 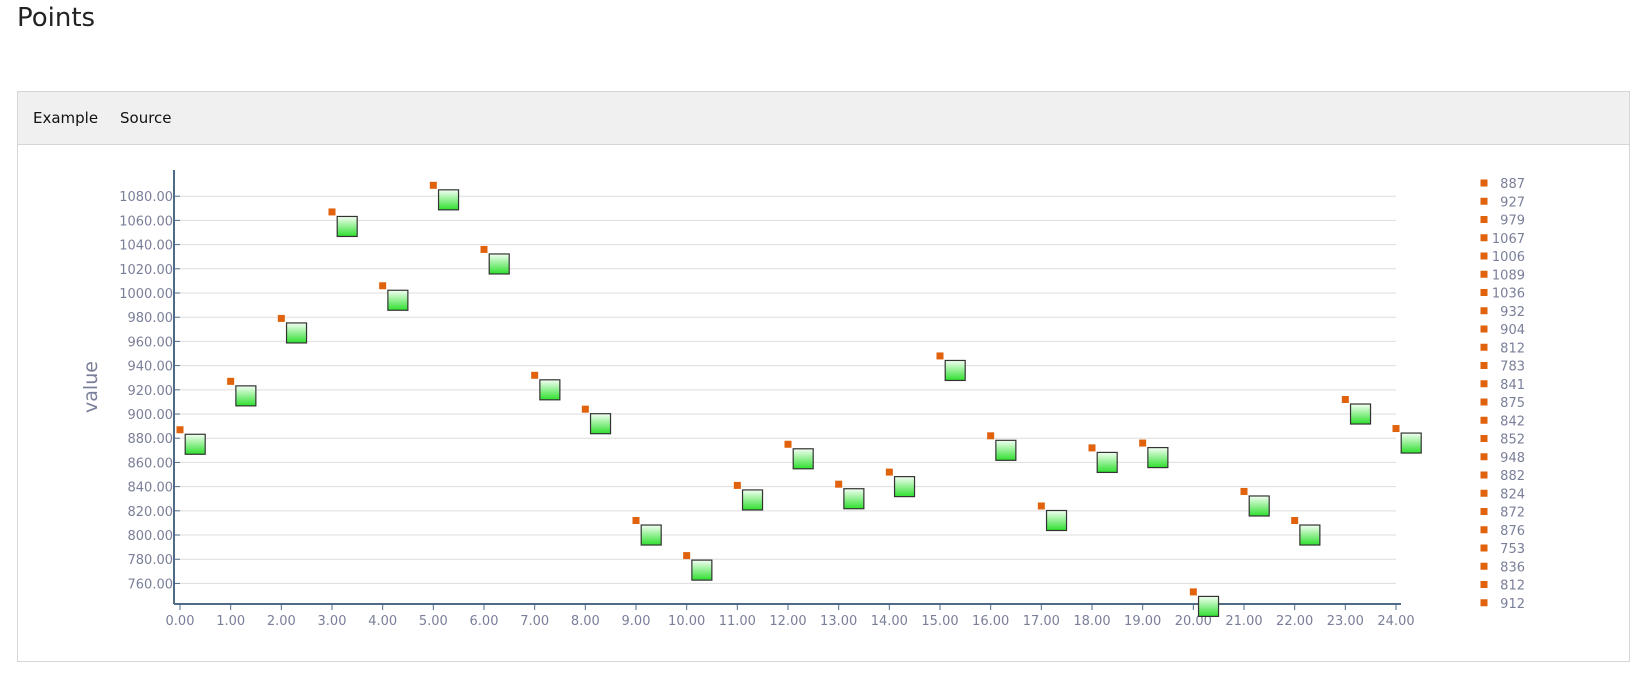 I want to click on y-tick-label: 900.00, so click(x=151, y=415).